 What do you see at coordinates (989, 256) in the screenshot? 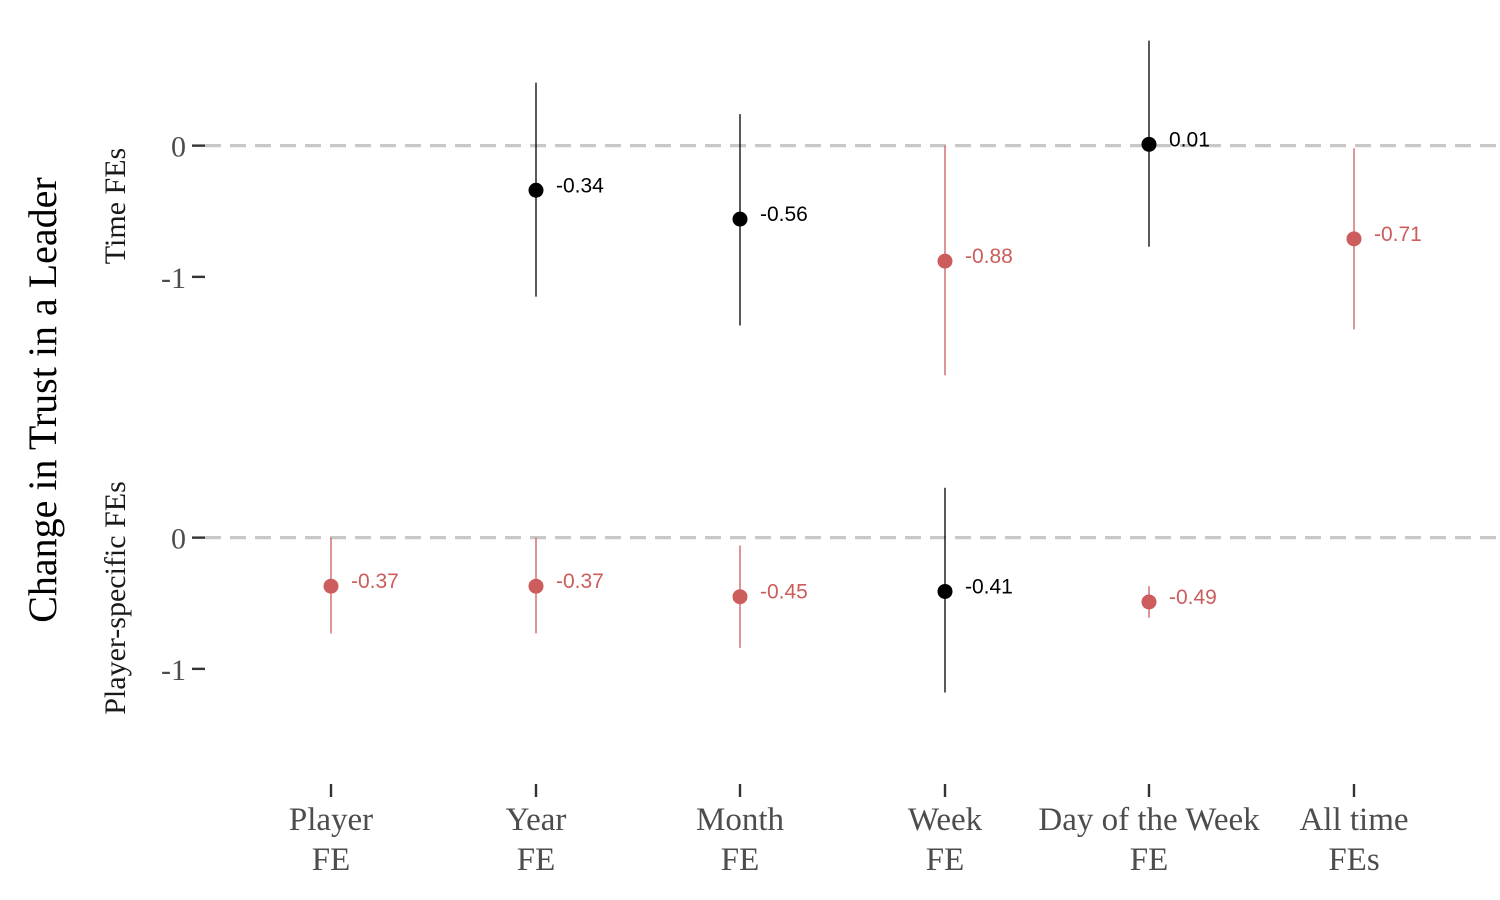
I see `data-label: -0.88` at bounding box center [989, 256].